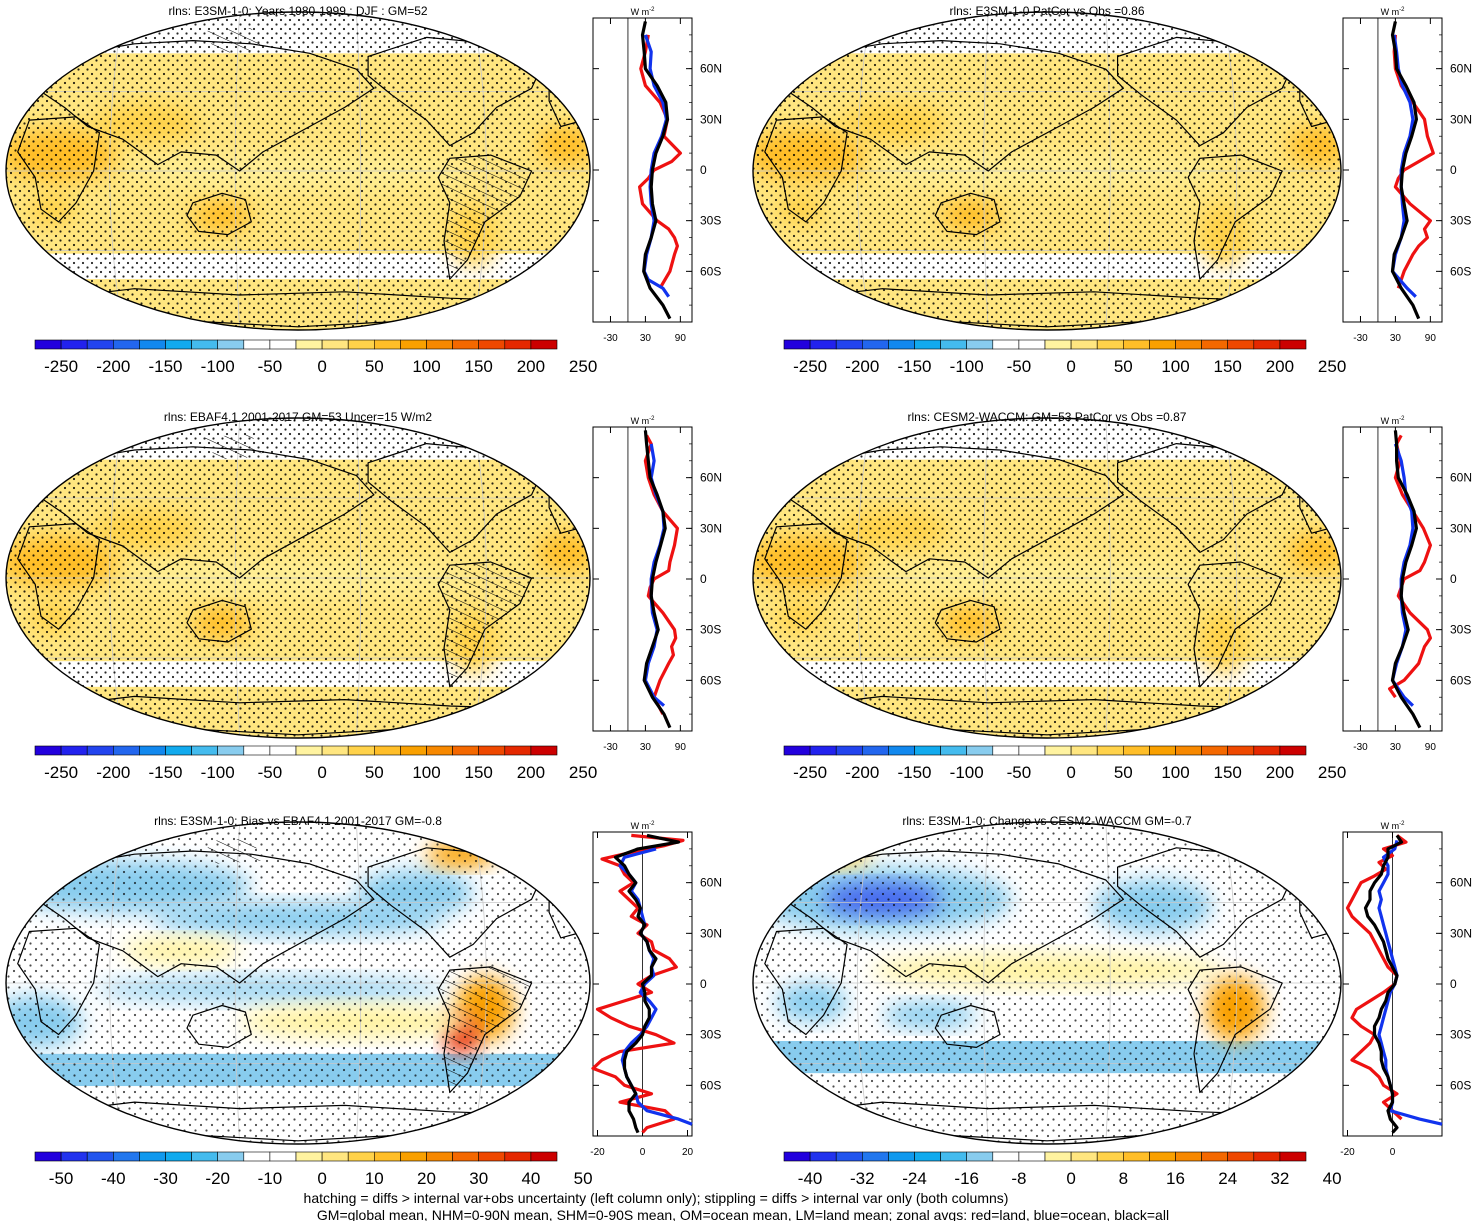 The height and width of the screenshot is (1221, 1483). I want to click on zonal-panel-4: 60N 30N 0 30S 60S -30 30 90 W m-2, so click(1407, 584).